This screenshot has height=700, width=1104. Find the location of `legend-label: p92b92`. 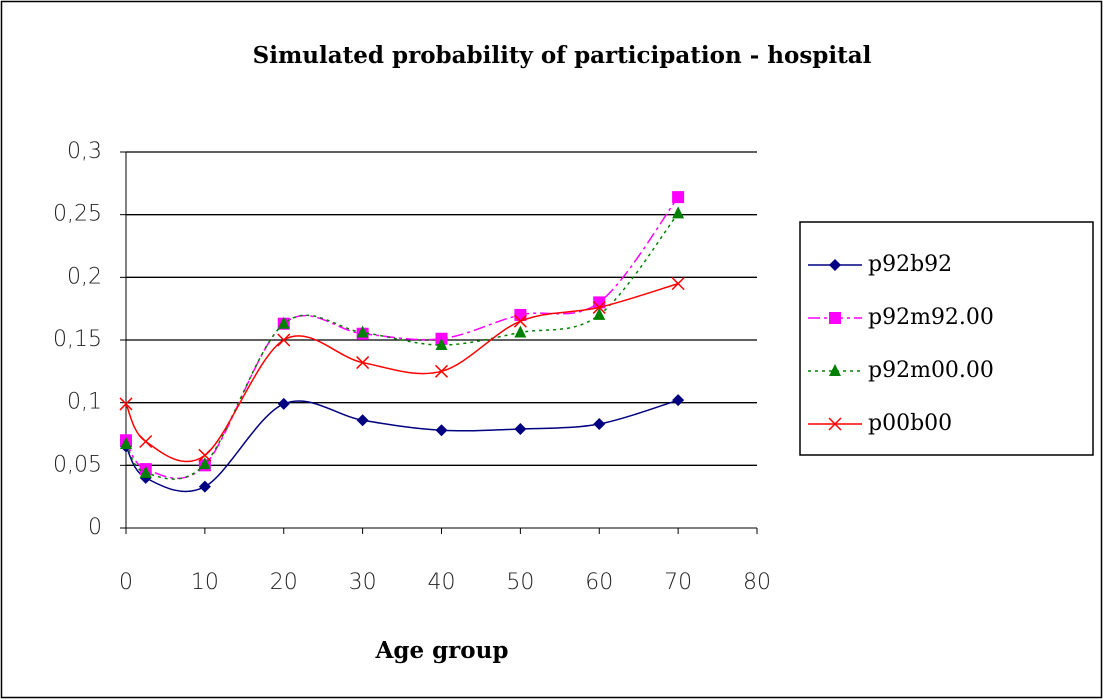

legend-label: p92b92 is located at coordinates (910, 264).